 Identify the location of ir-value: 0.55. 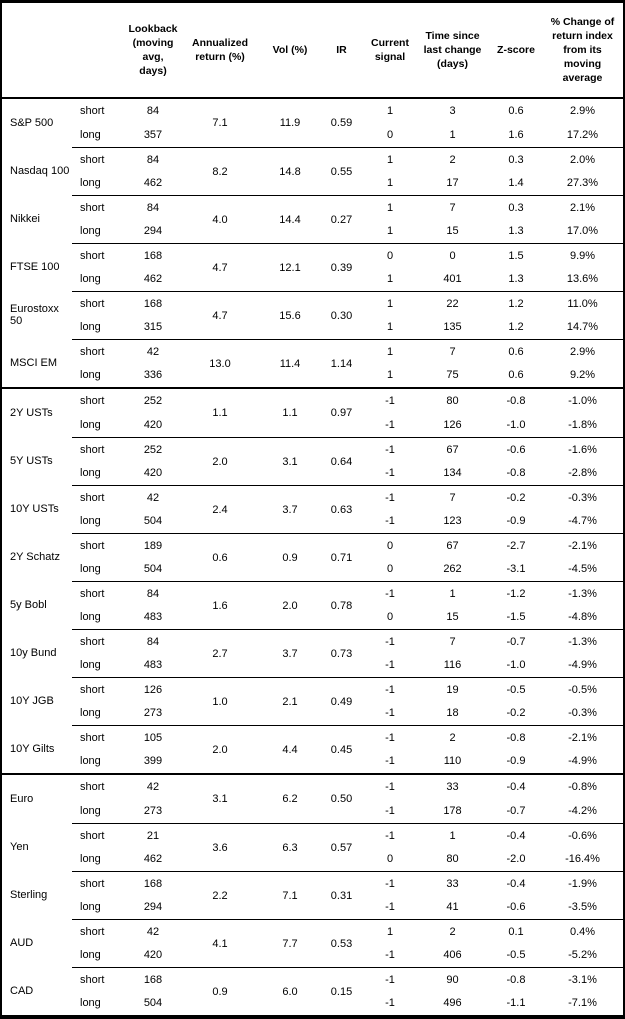
(341, 171).